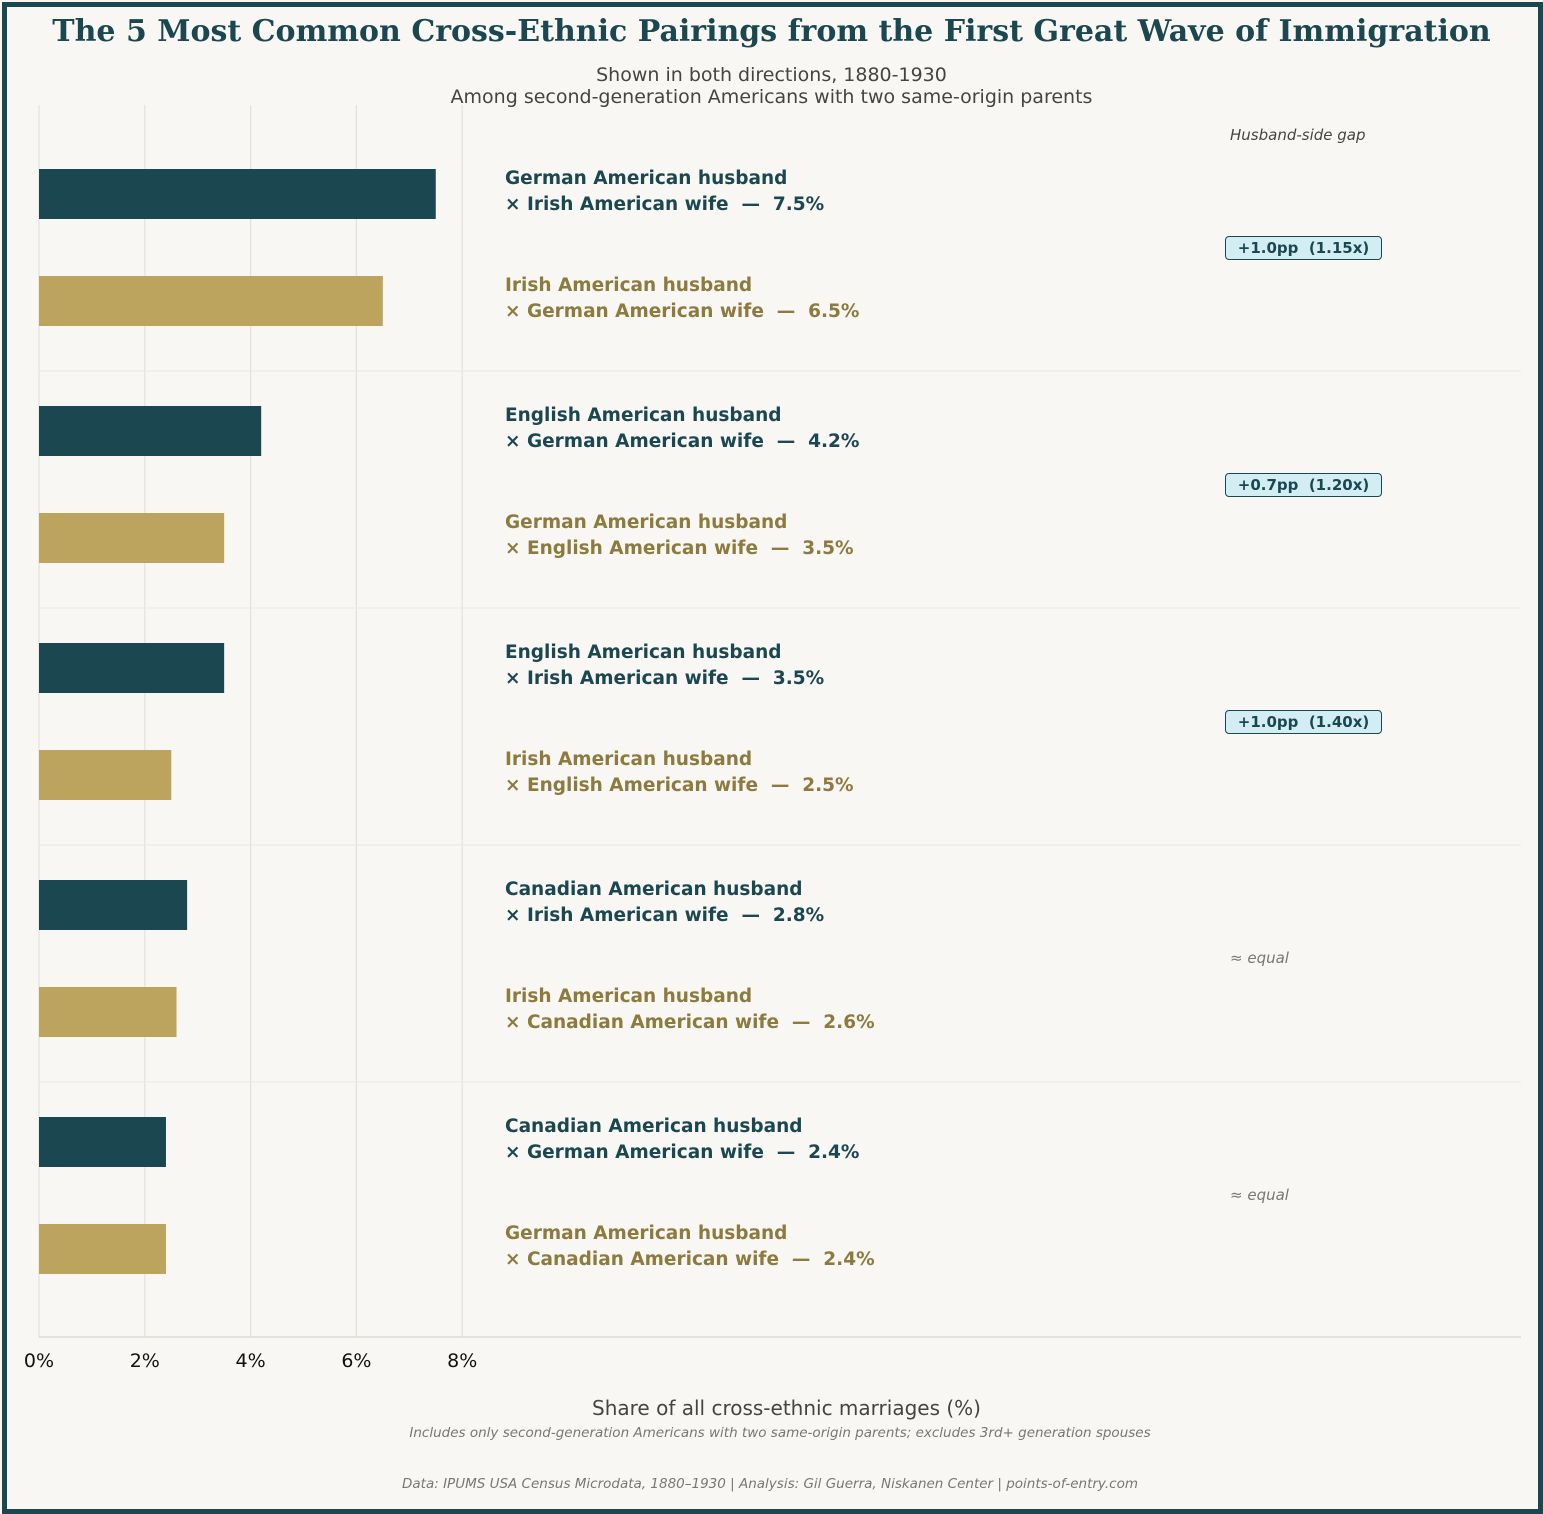 This screenshot has height=1514, width=1543. Describe the element at coordinates (679, 785) in the screenshot. I see `bar-label-line2: × English American wife — 2.5%` at that location.